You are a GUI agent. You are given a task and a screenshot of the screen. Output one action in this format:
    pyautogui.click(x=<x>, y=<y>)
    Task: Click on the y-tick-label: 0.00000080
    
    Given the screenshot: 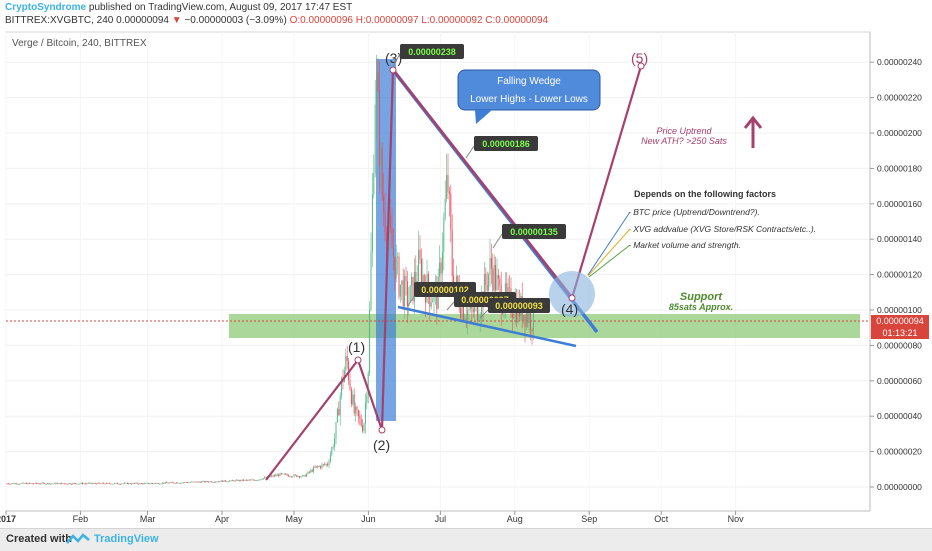 What is the action you would take?
    pyautogui.click(x=899, y=345)
    